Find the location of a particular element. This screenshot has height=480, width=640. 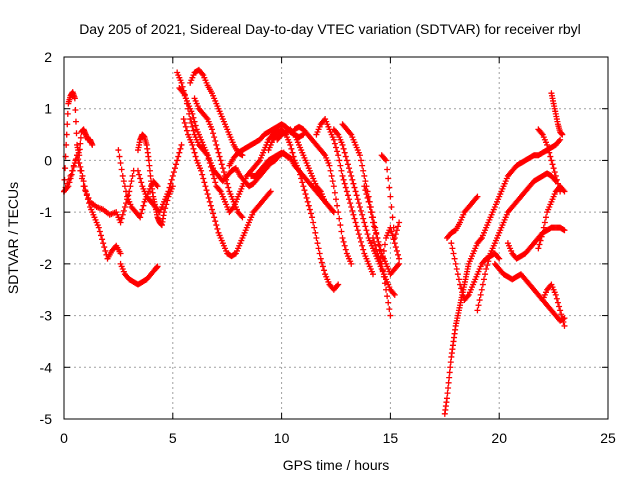

y-tick-label: -1 is located at coordinates (46, 212).